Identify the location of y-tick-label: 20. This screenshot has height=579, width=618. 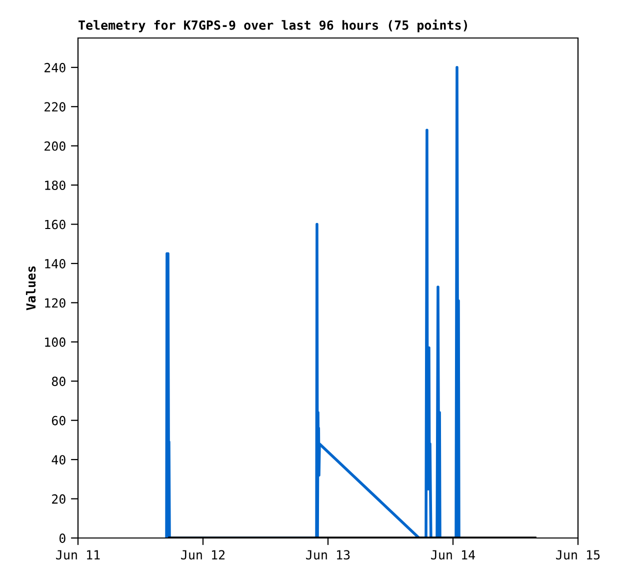
(59, 499).